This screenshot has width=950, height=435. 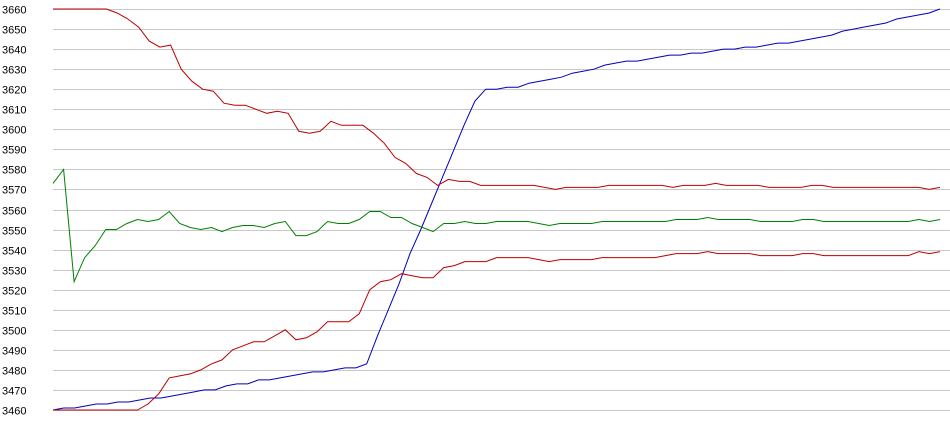 What do you see at coordinates (14, 191) in the screenshot?
I see `y-tick-label: 3570` at bounding box center [14, 191].